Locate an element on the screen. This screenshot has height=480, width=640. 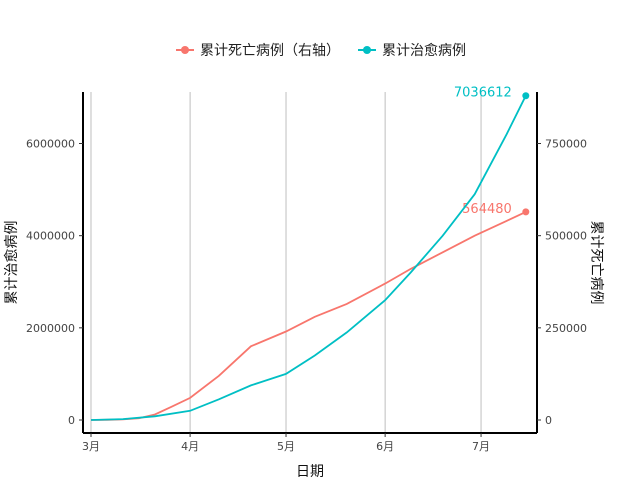
legend-key-deaths is located at coordinates (185, 50).